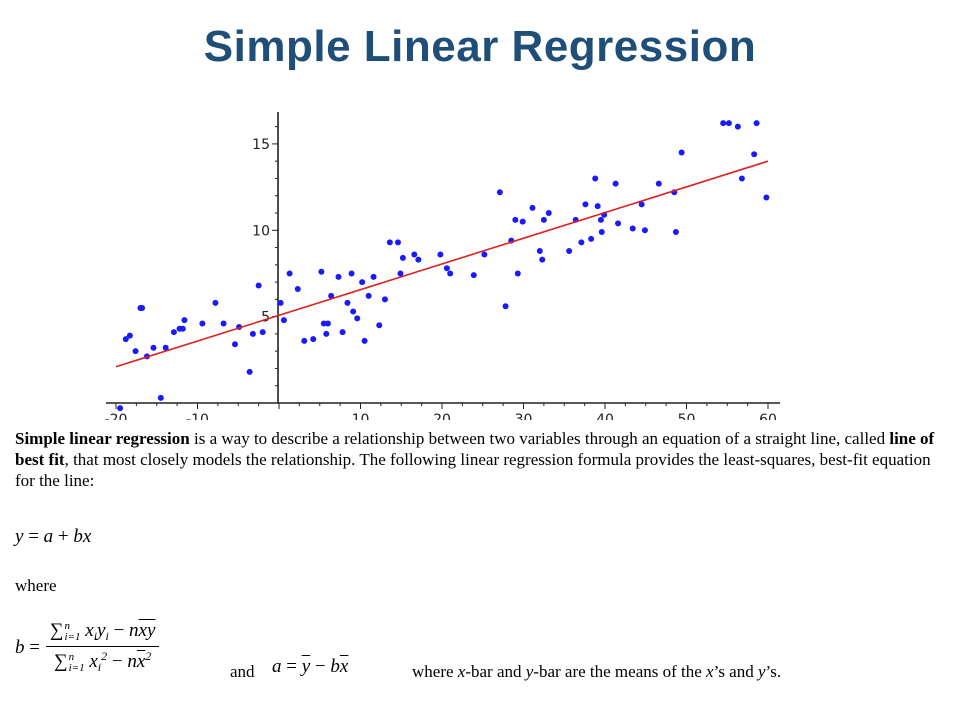  What do you see at coordinates (102, 647) in the screenshot?
I see `slope-fraction: ∑ n i=1 xiyi − nxy ∑ n i=1 xi2 − nx2` at bounding box center [102, 647].